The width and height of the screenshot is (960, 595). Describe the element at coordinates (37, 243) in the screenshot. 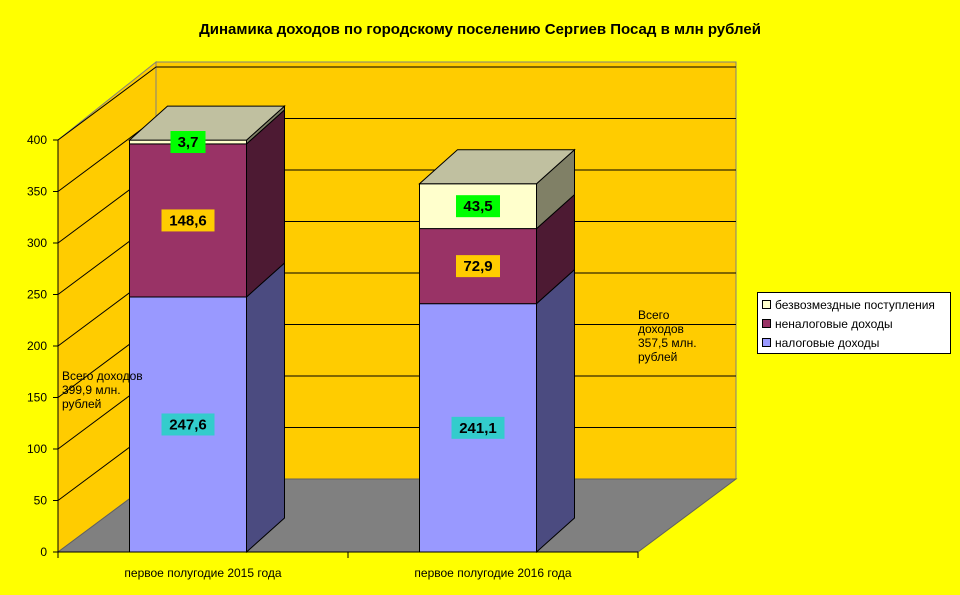

I see `y-tick-label: 300` at that location.